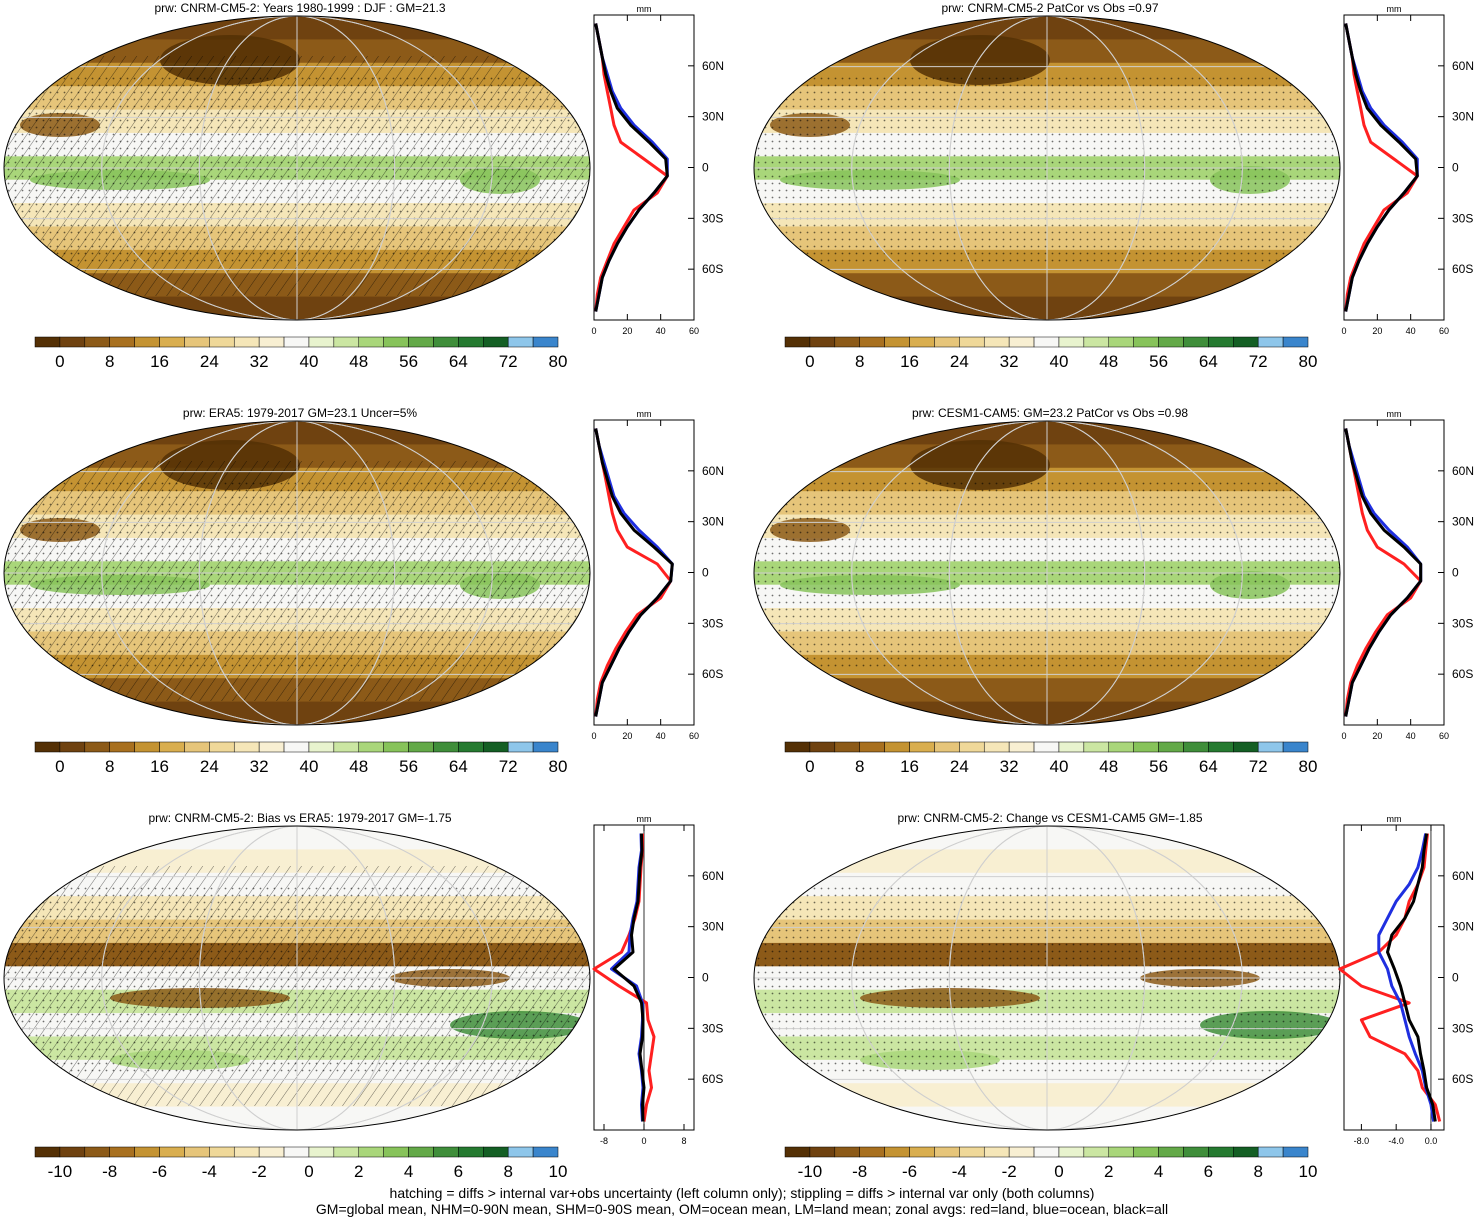 This screenshot has width=1483, height=1217. I want to click on colorbar-tick-label: -10, so click(810, 1171).